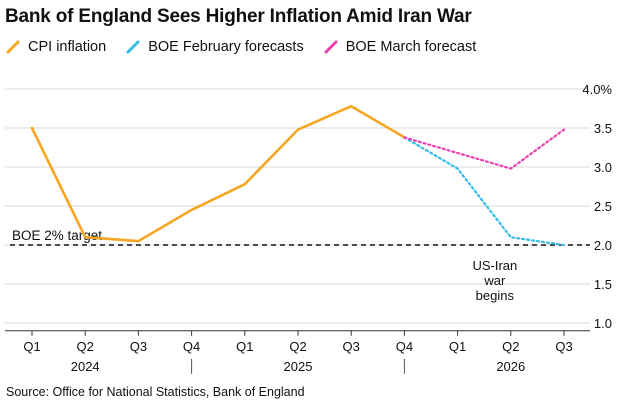  What do you see at coordinates (133, 47) in the screenshot?
I see `legend-swatch-feb` at bounding box center [133, 47].